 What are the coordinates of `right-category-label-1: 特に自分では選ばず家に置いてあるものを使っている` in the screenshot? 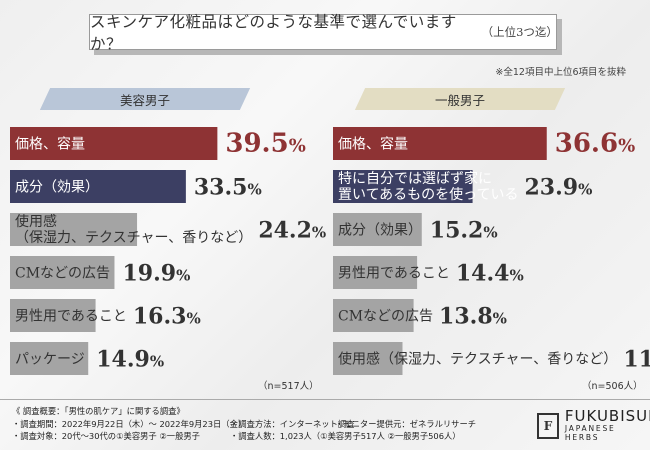 It's located at (428, 186).